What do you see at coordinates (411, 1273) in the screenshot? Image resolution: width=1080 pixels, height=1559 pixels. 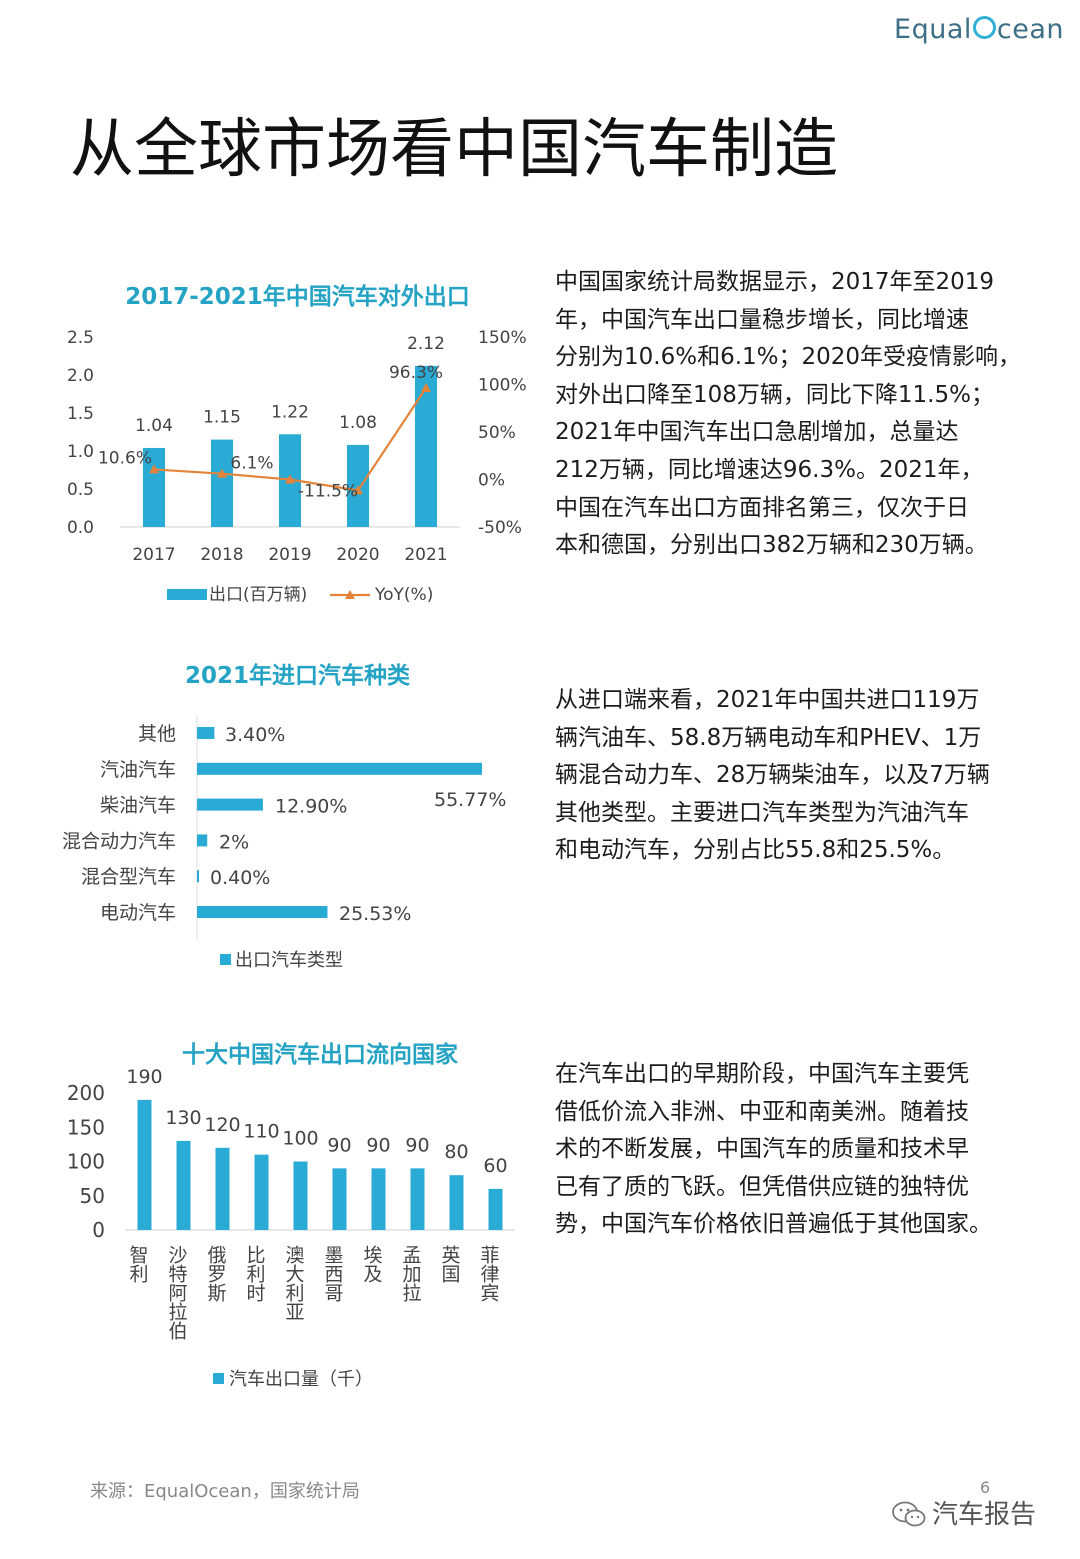 I see `country-label: 孟加拉` at bounding box center [411, 1273].